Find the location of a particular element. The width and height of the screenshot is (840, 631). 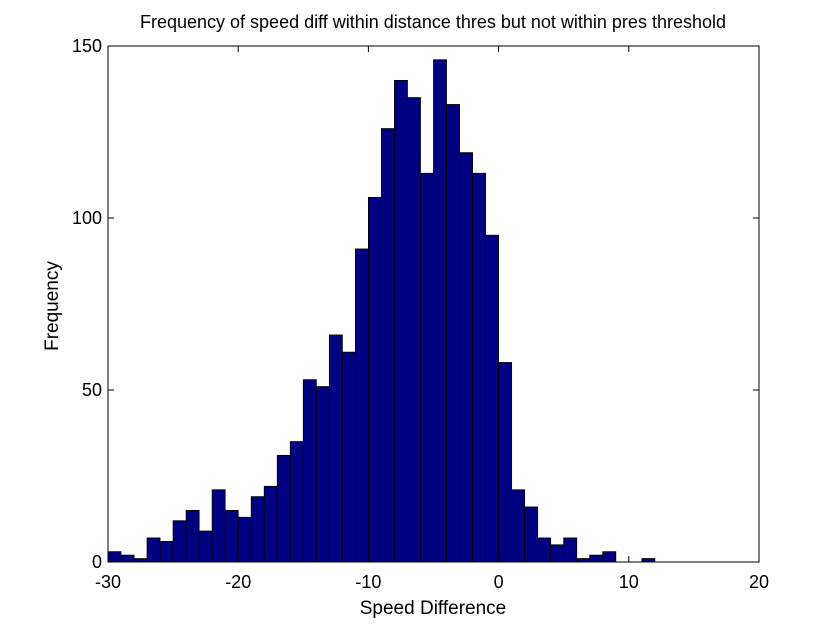

x-tick-label: 20 is located at coordinates (759, 582).